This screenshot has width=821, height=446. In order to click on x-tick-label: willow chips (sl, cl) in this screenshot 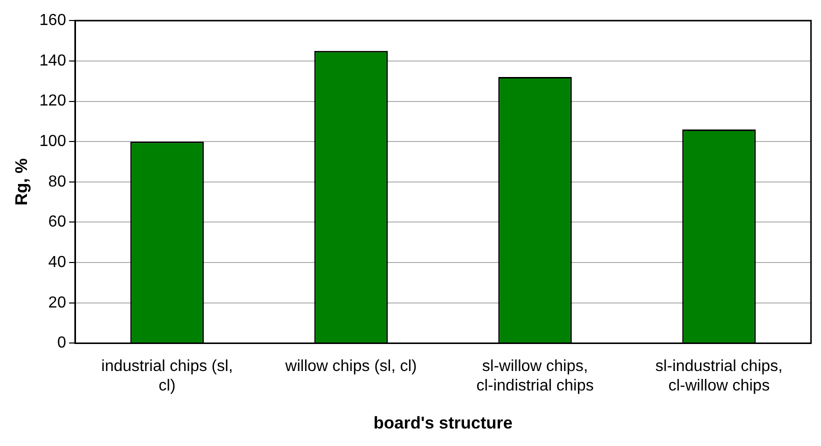, I will do `click(350, 367)`.